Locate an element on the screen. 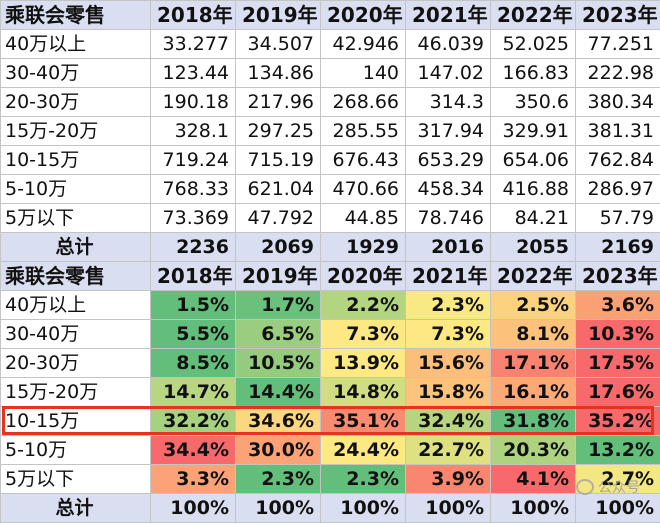 The height and width of the screenshot is (525, 660). share-cell: 22.7% is located at coordinates (448, 450).